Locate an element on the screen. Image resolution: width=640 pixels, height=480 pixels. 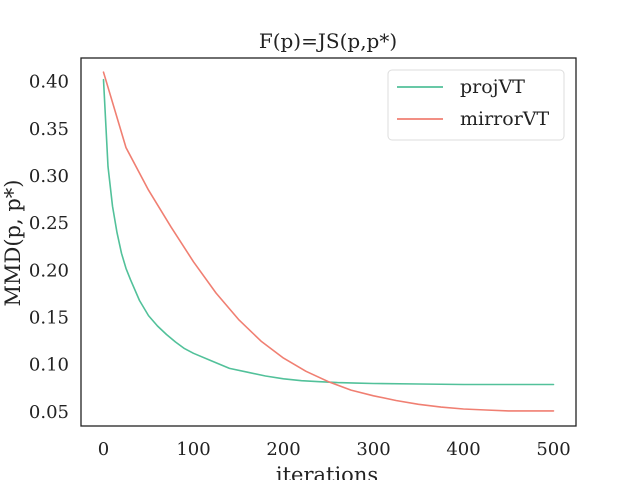
y-tick-label: 0.15 is located at coordinates (49, 317).